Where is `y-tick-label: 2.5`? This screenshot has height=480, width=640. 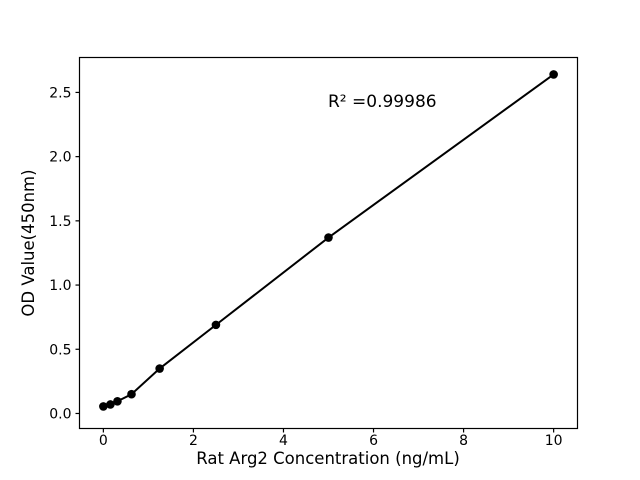
y-tick-label: 2.5 is located at coordinates (60, 93).